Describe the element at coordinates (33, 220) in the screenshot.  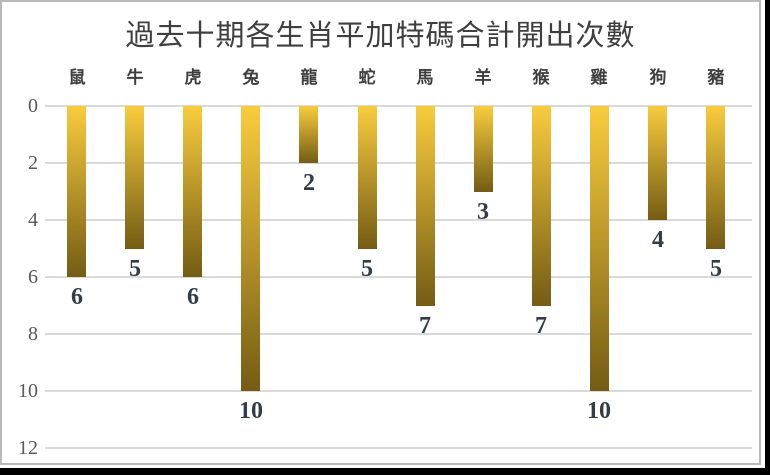
I see `y-axis-tick-label: 4` at that location.